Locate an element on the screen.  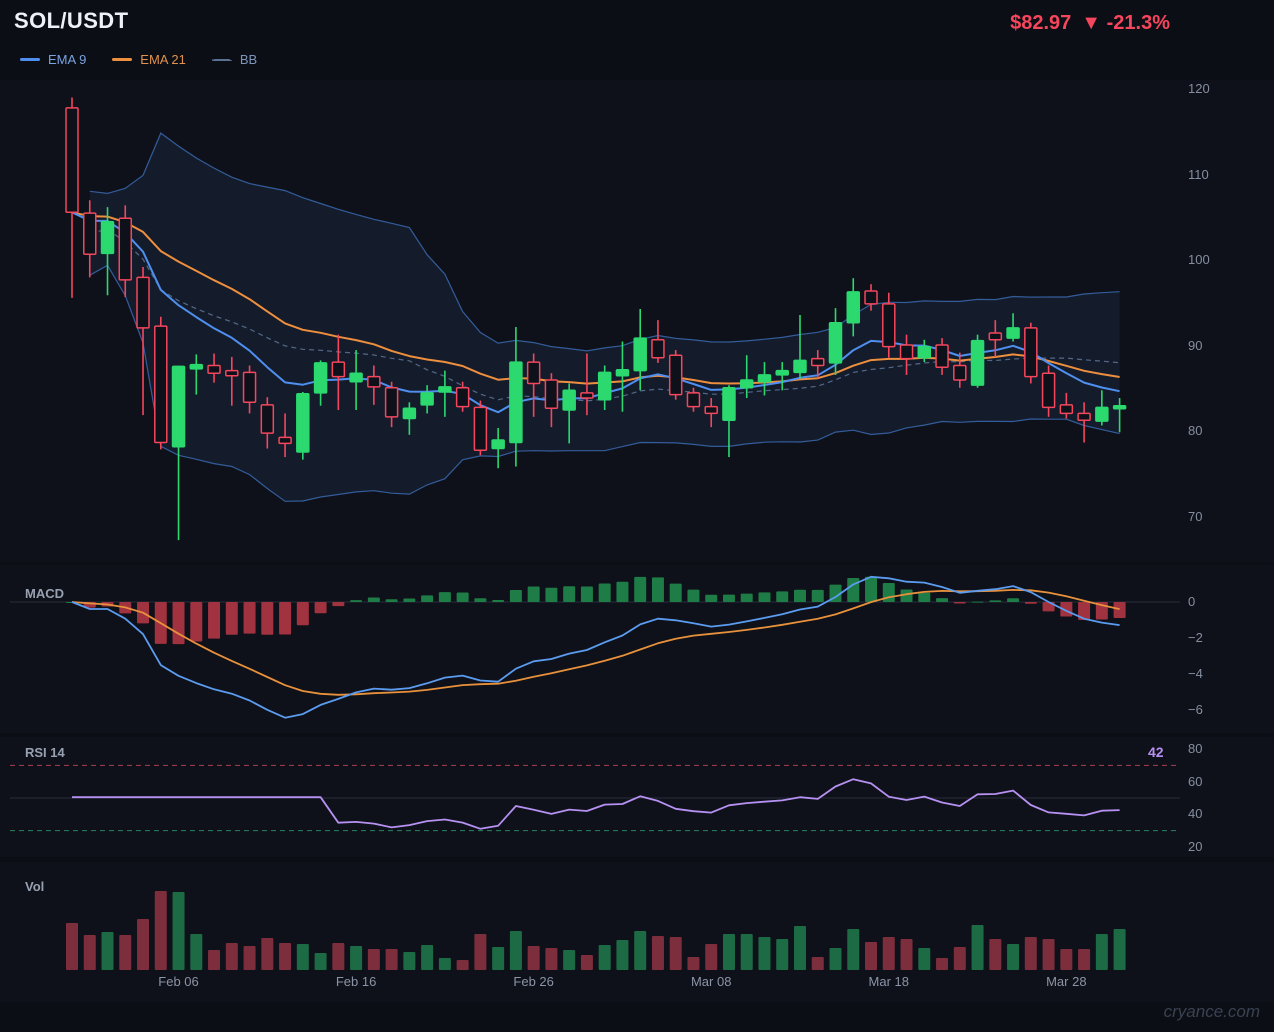
volume-panel: Vol Feb 06 Feb 16 Feb 26 Mar 08 Mar 18 Mar 28 is located at coordinates (637, 932).